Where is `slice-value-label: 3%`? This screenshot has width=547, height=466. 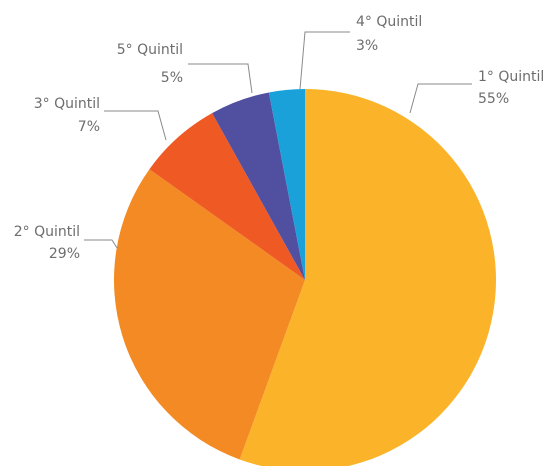 slice-value-label: 3% is located at coordinates (367, 46).